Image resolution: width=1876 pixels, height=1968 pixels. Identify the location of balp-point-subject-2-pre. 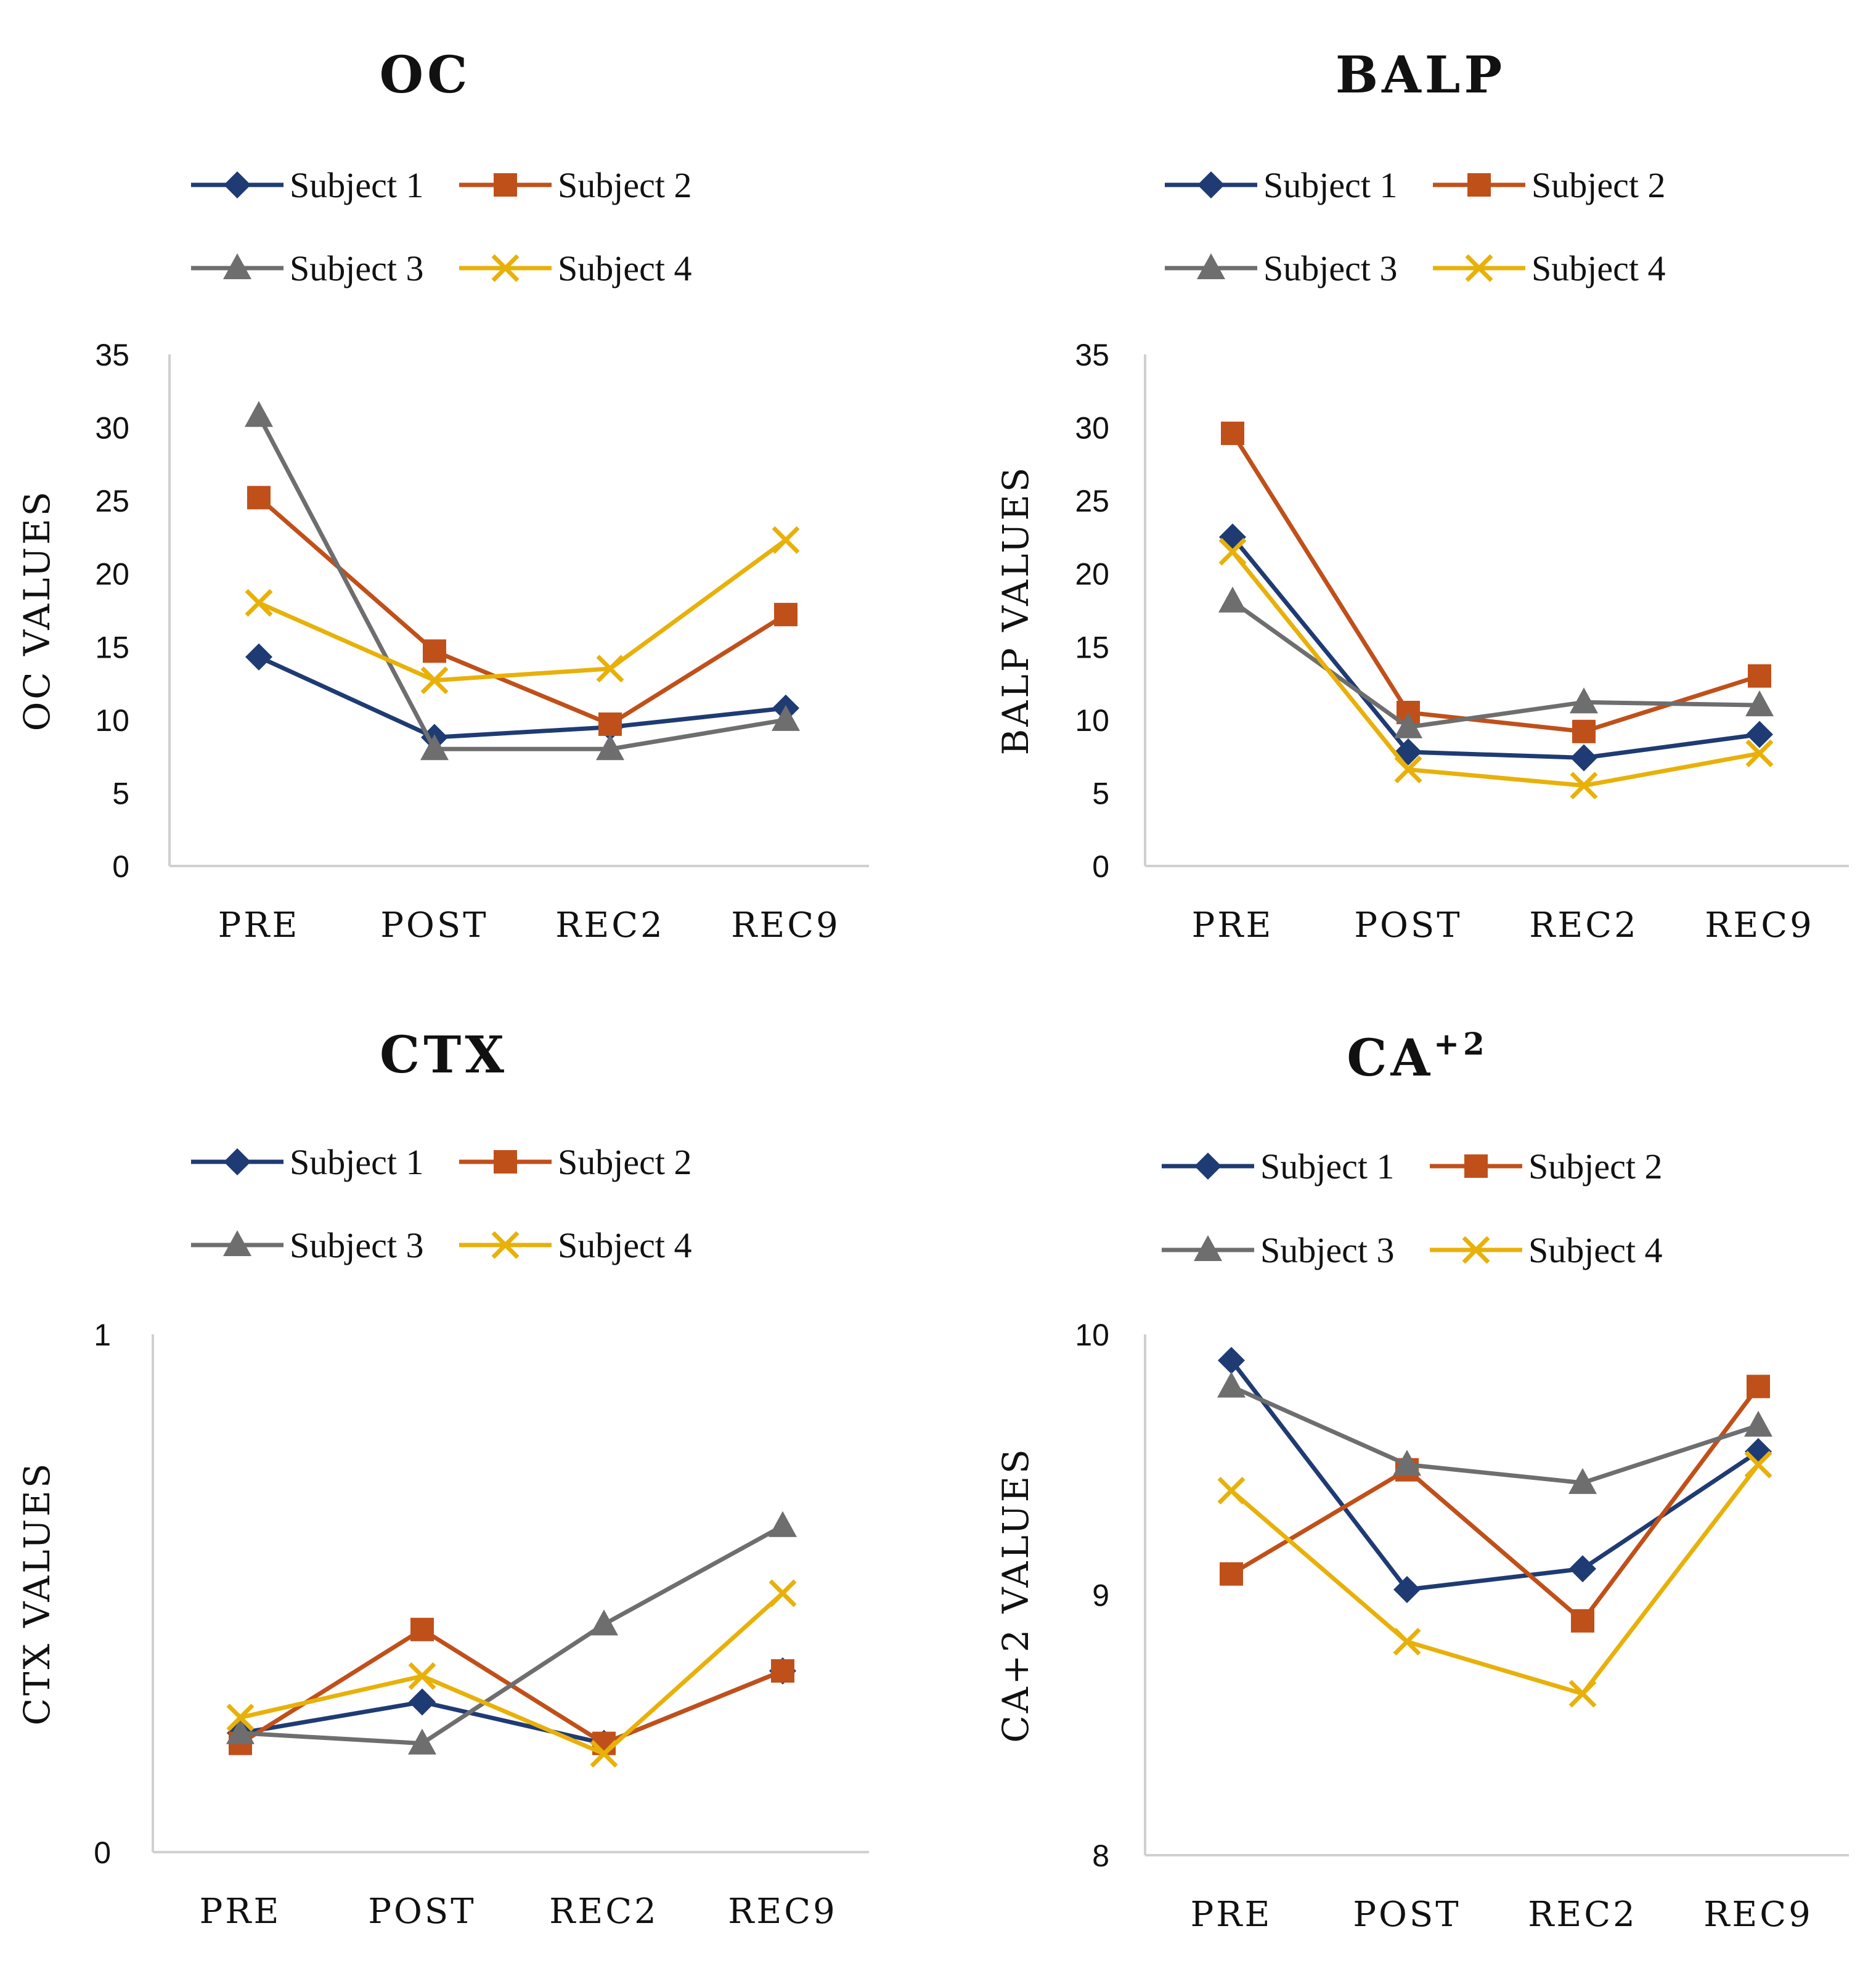
(1232, 434).